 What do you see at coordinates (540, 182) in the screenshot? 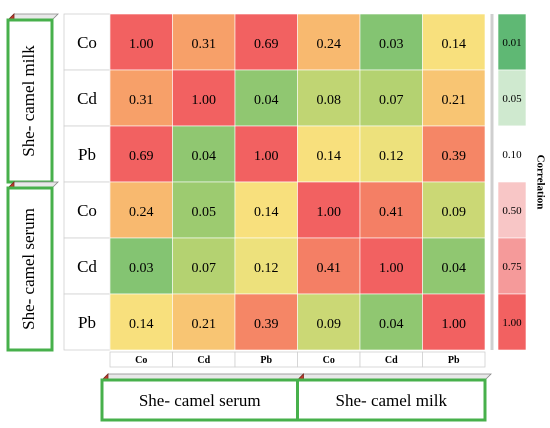
I see `legend-title: Correlation` at bounding box center [540, 182].